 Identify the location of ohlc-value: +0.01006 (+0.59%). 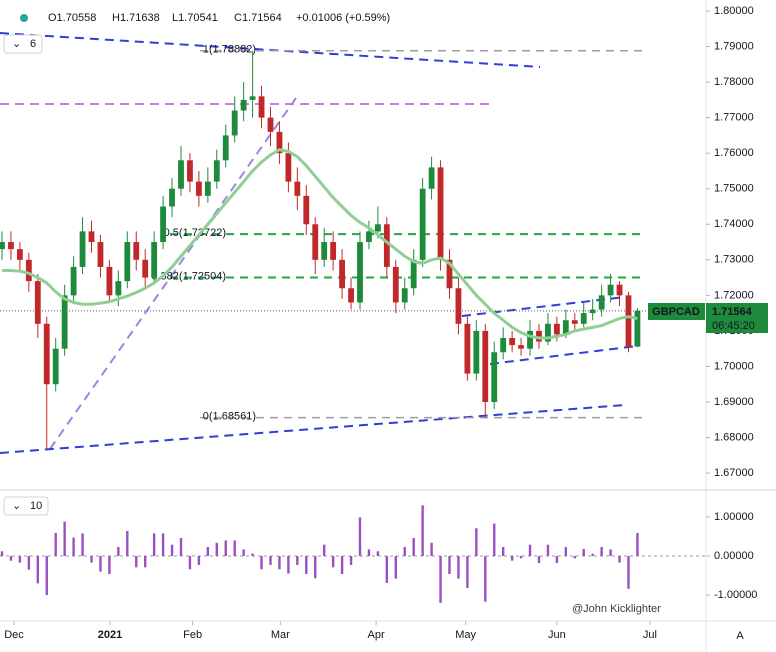
(343, 18).